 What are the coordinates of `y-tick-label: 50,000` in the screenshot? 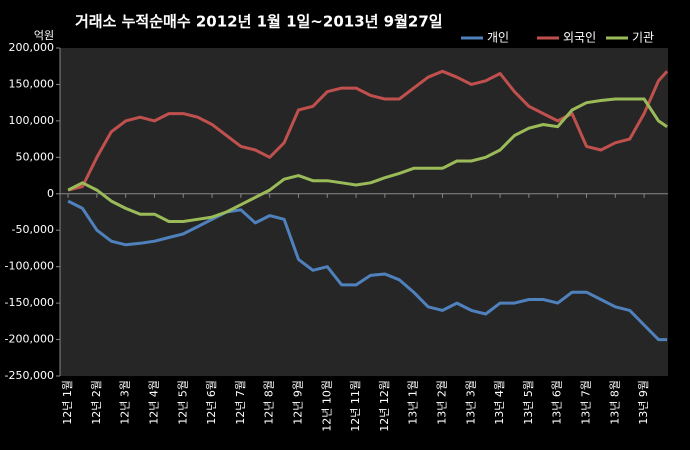 It's located at (35, 156).